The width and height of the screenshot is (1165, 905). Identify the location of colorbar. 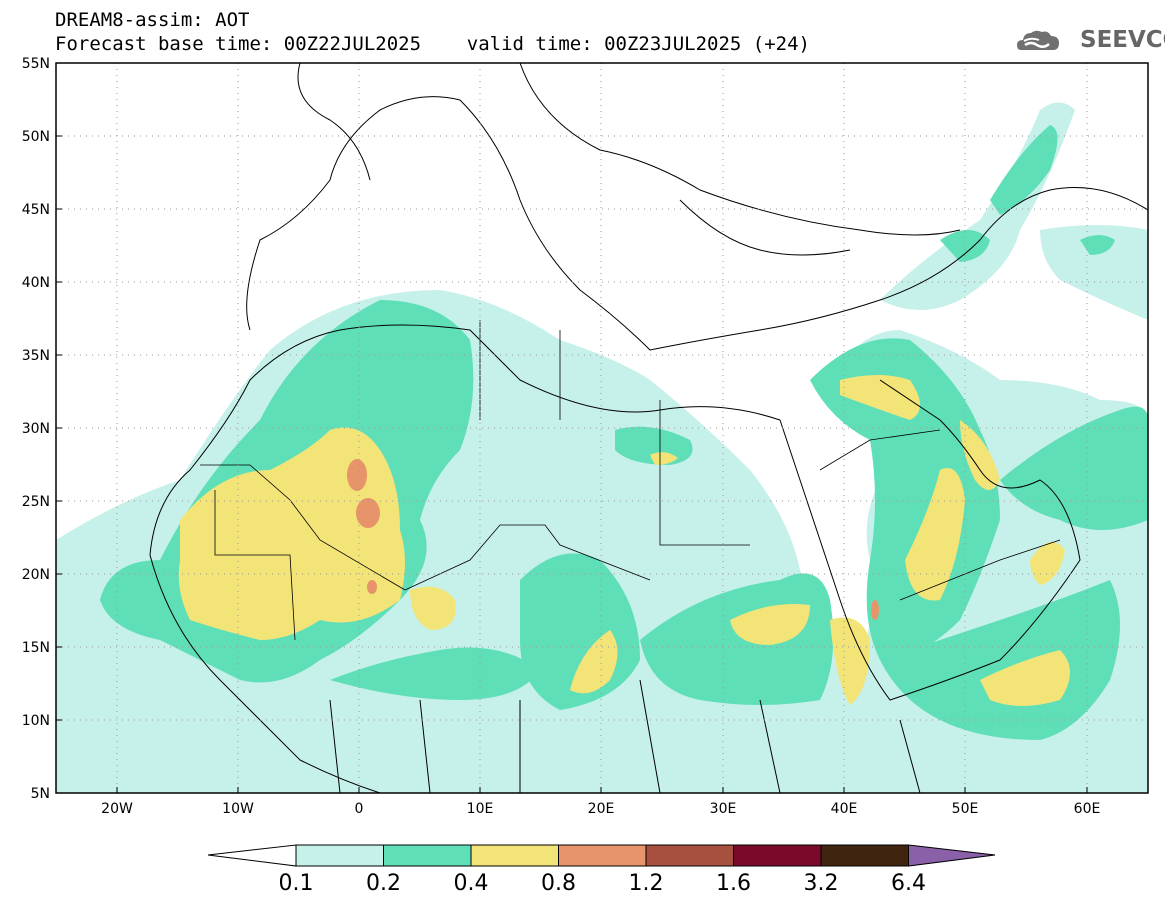
(601, 855).